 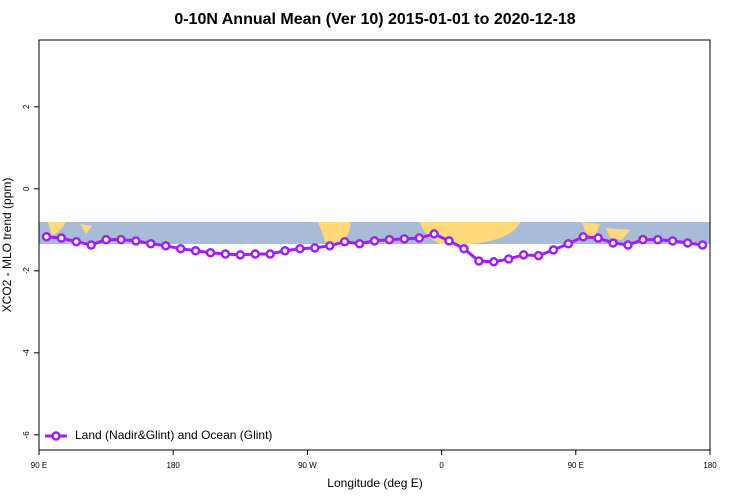 I want to click on x-axis-label: Longitude (deg E), so click(x=374, y=483).